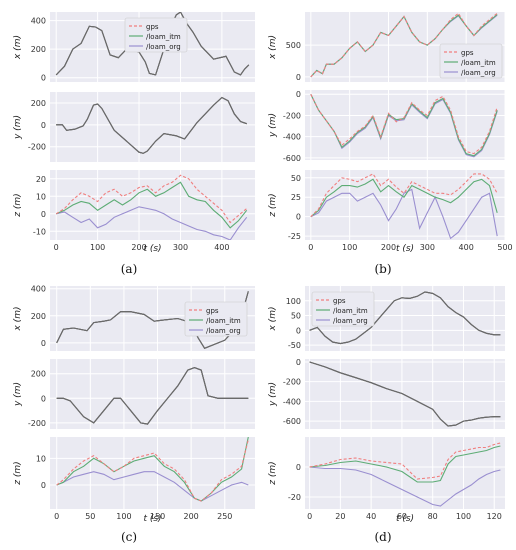 This screenshot has height=550, width=516. I want to click on x-tick-label: 150, so click(157, 516).